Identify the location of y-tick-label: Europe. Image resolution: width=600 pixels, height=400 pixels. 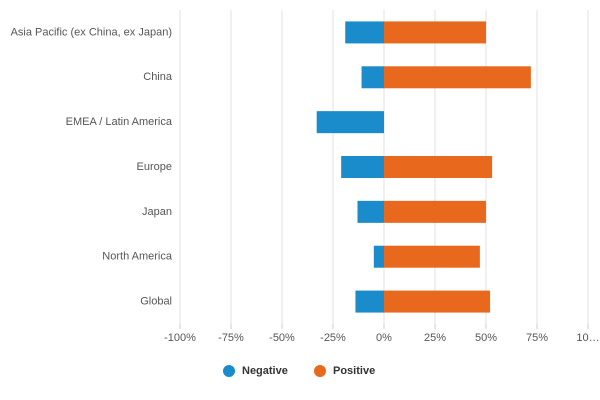
(154, 167).